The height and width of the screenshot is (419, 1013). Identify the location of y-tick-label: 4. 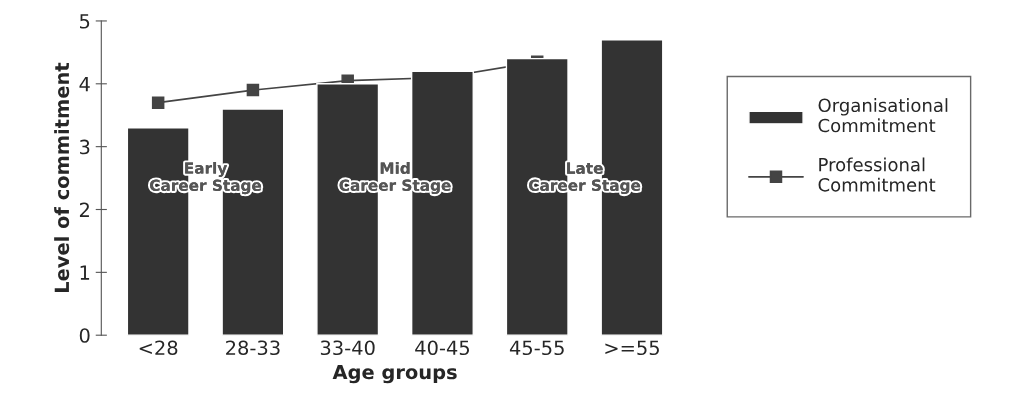
(84, 84).